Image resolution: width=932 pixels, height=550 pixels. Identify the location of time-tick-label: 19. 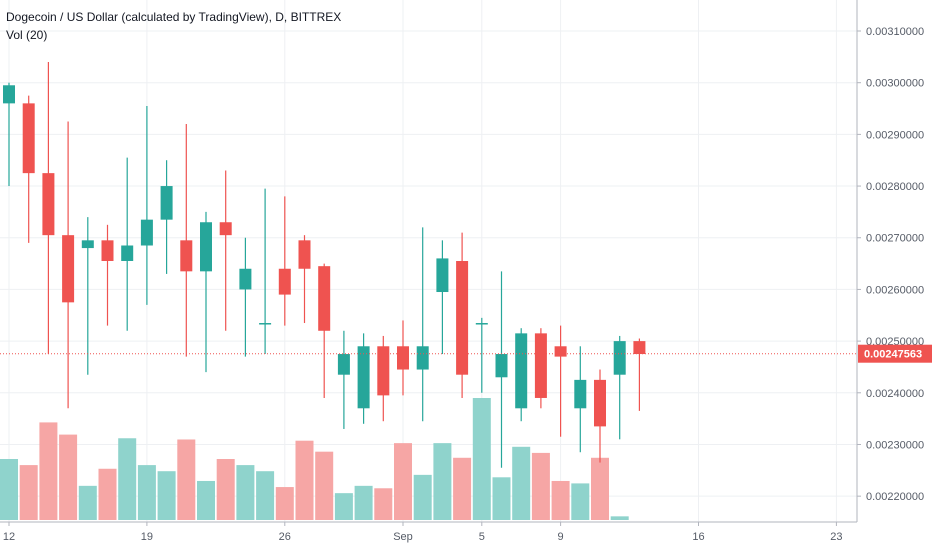
(147, 537).